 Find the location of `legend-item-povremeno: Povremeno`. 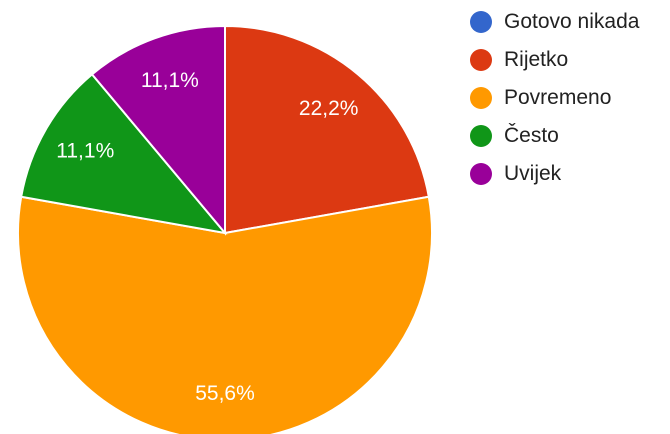

legend-item-povremeno: Povremeno is located at coordinates (554, 97).